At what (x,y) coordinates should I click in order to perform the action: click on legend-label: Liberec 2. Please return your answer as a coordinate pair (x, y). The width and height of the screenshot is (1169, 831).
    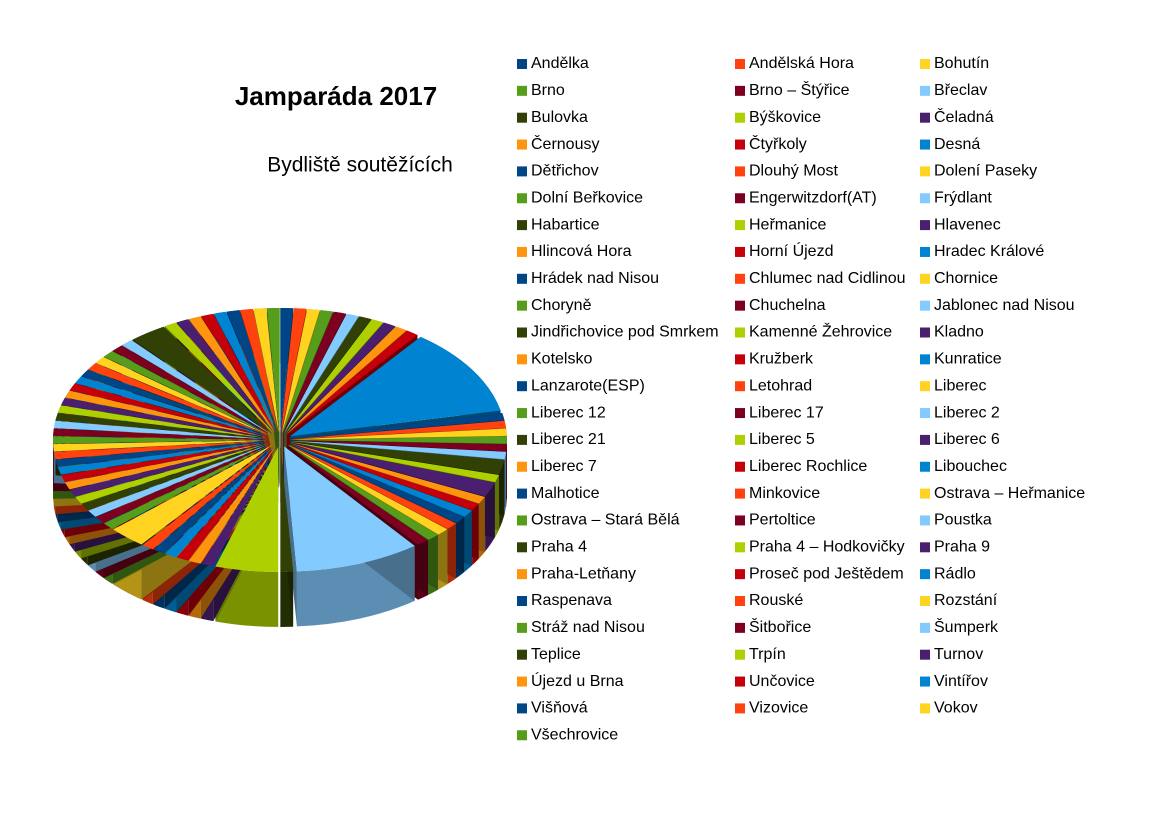
    Looking at the image, I should click on (967, 412).